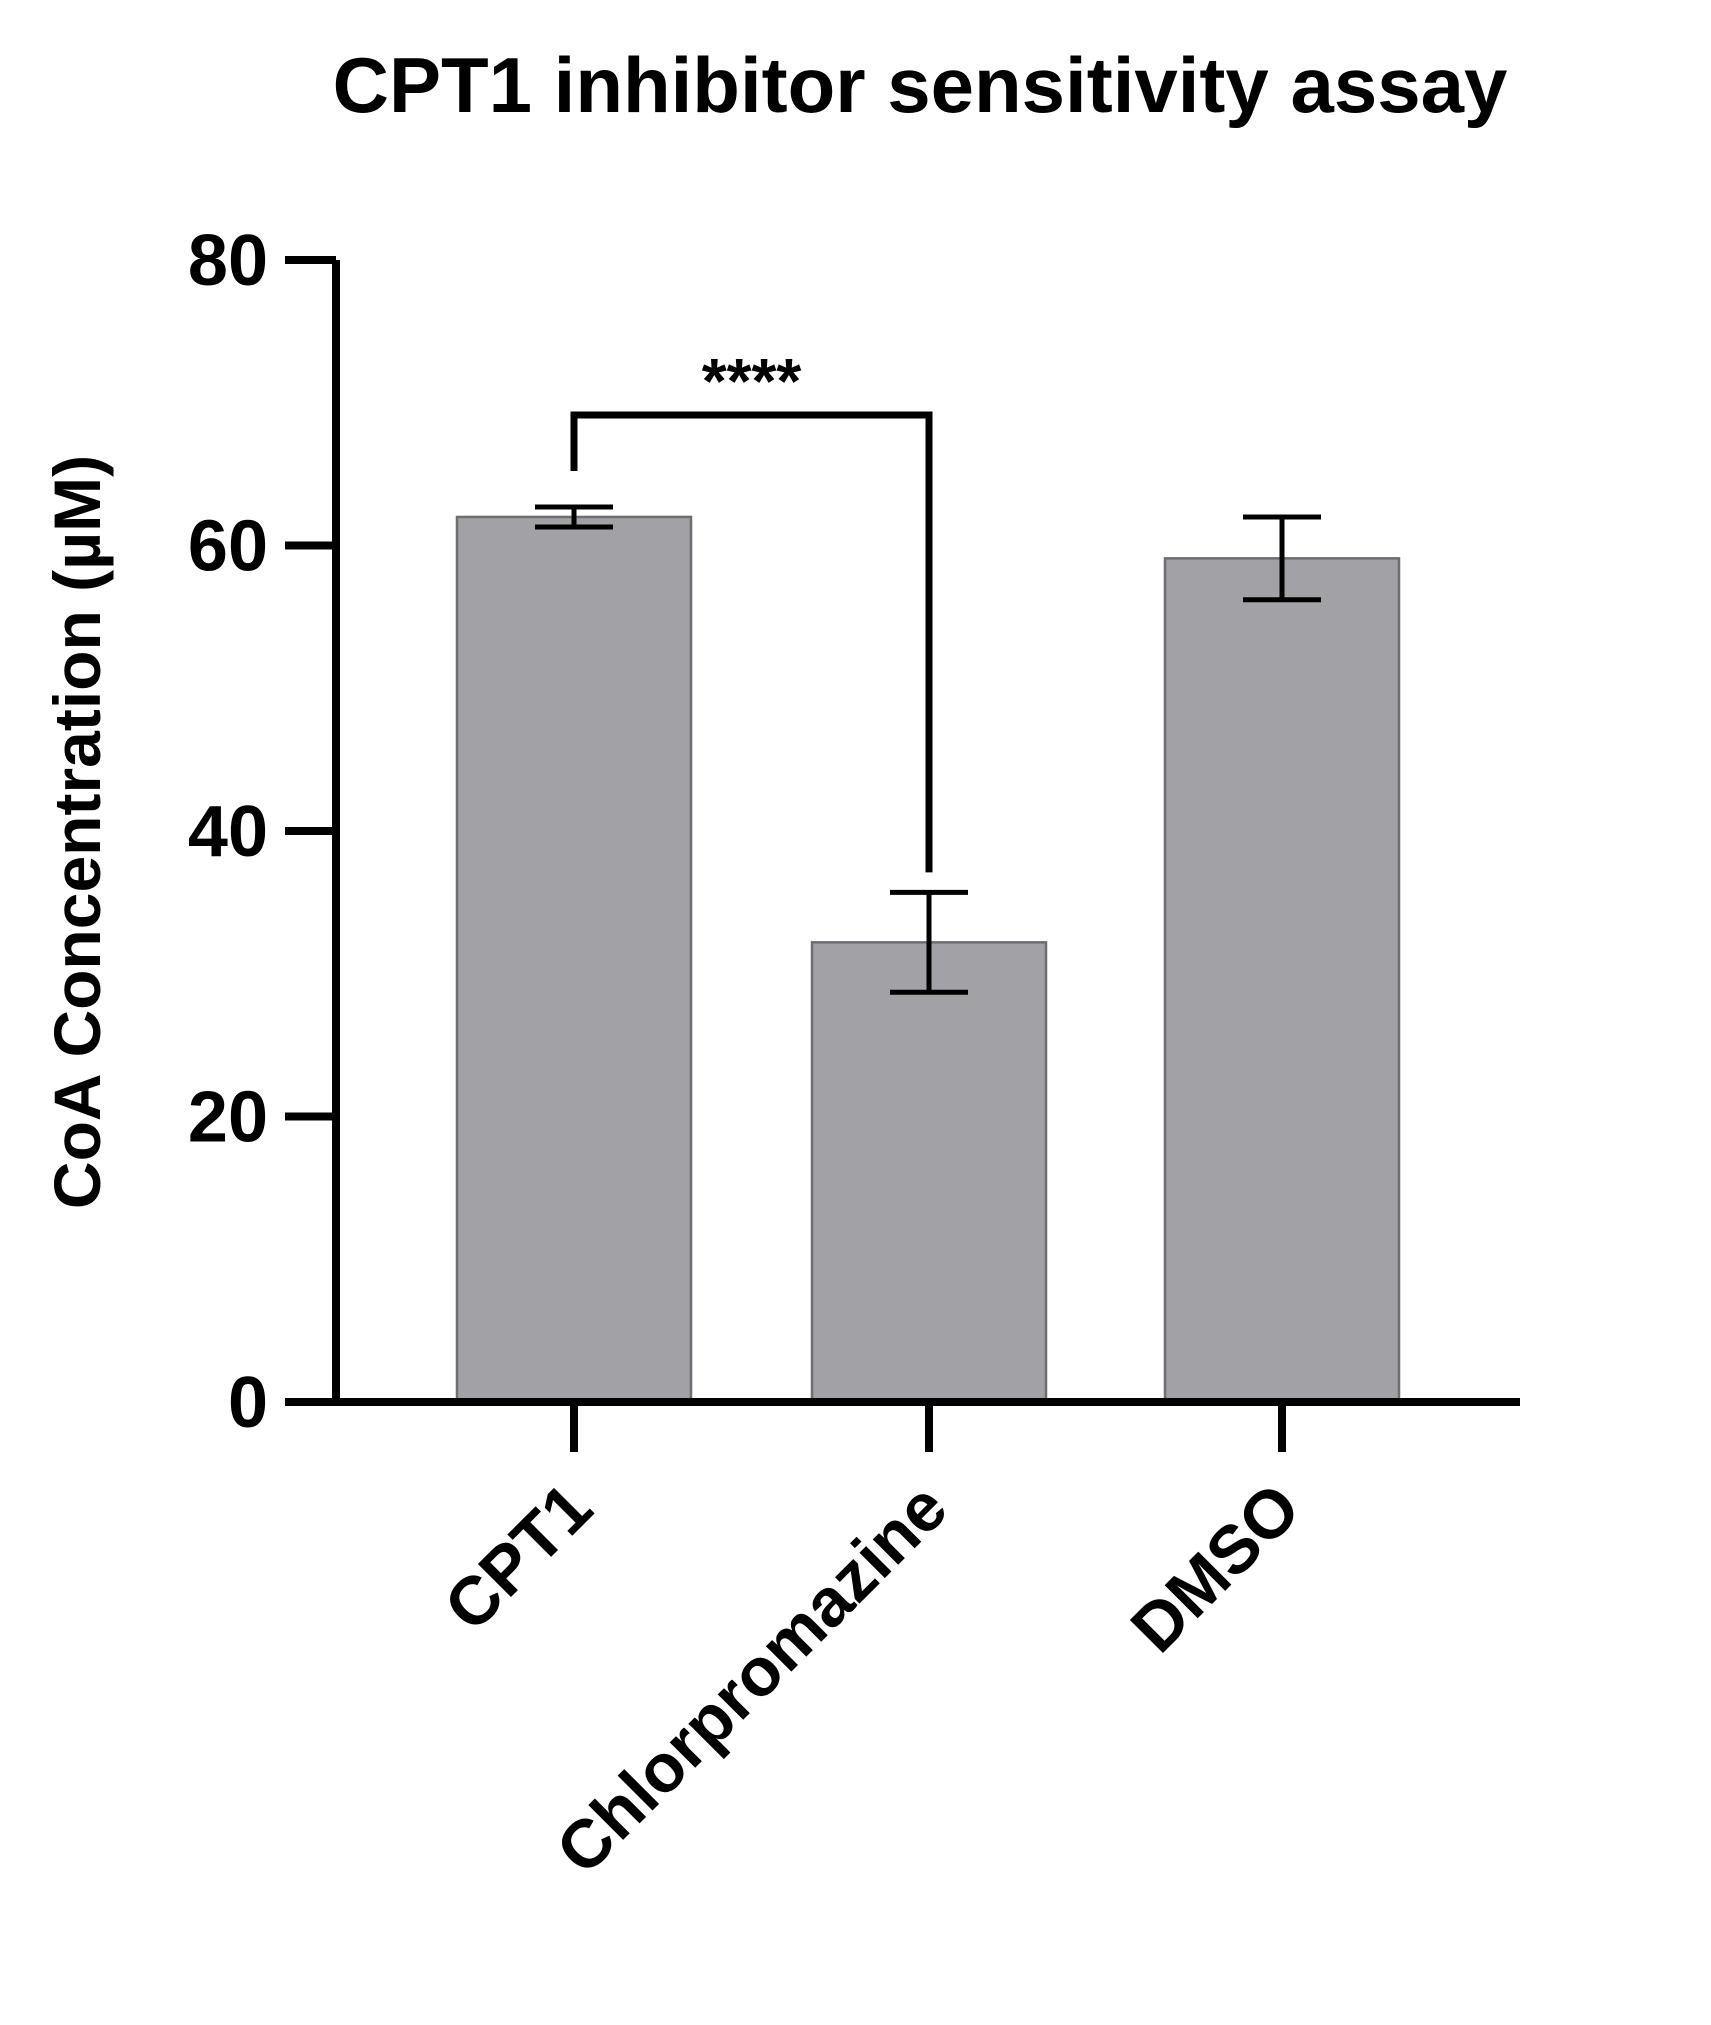 The width and height of the screenshot is (1711, 2025). I want to click on y-tick-label: 60, so click(228, 547).